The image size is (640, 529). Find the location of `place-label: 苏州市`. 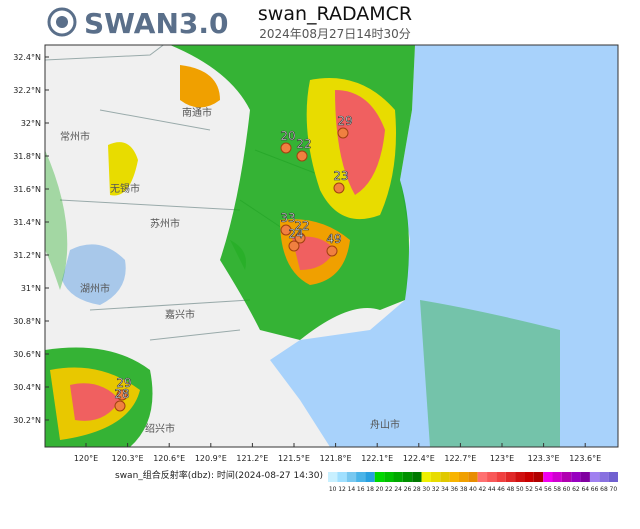

place-label: 苏州市 is located at coordinates (165, 223).